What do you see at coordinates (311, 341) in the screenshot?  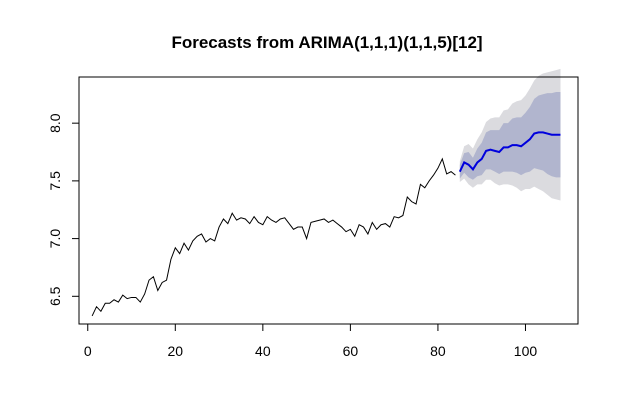 I see `x-axis: 0 20 40 60 80 100` at bounding box center [311, 341].